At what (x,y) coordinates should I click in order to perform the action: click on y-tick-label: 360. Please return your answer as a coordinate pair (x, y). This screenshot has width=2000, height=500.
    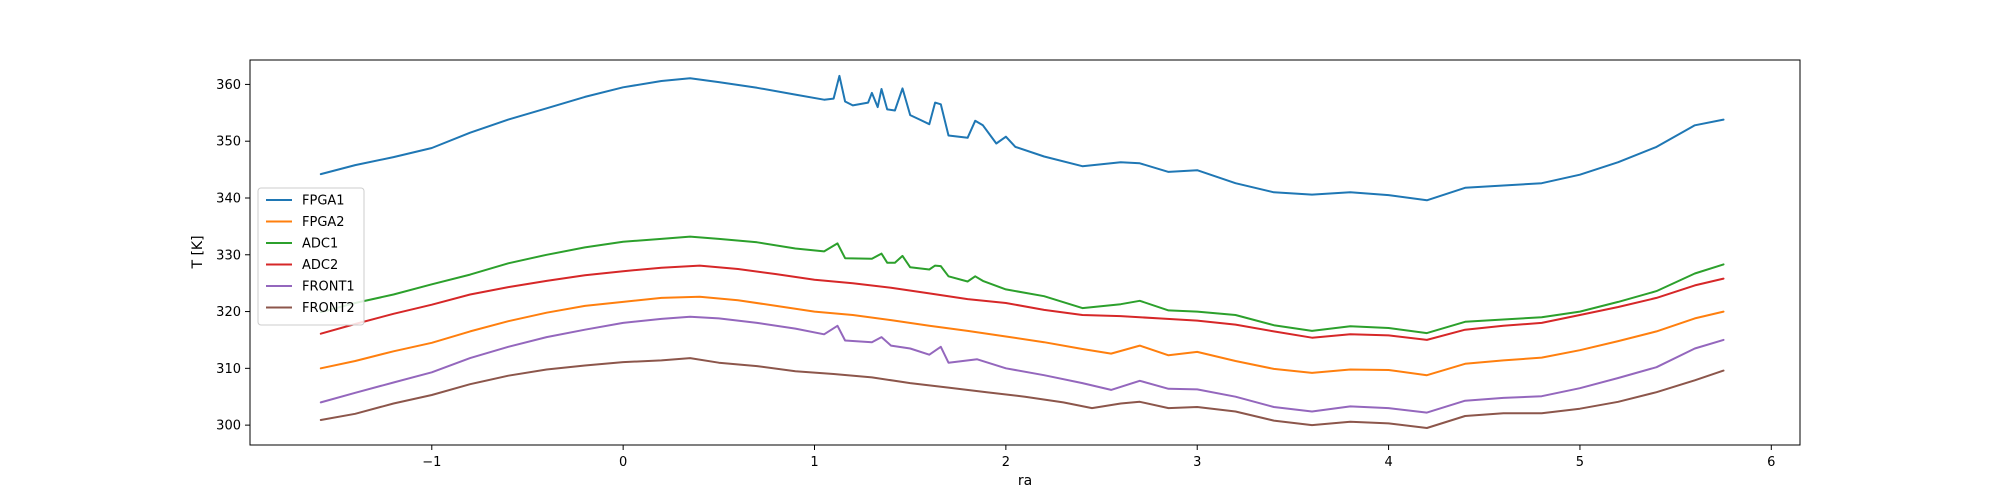
    Looking at the image, I should click on (228, 85).